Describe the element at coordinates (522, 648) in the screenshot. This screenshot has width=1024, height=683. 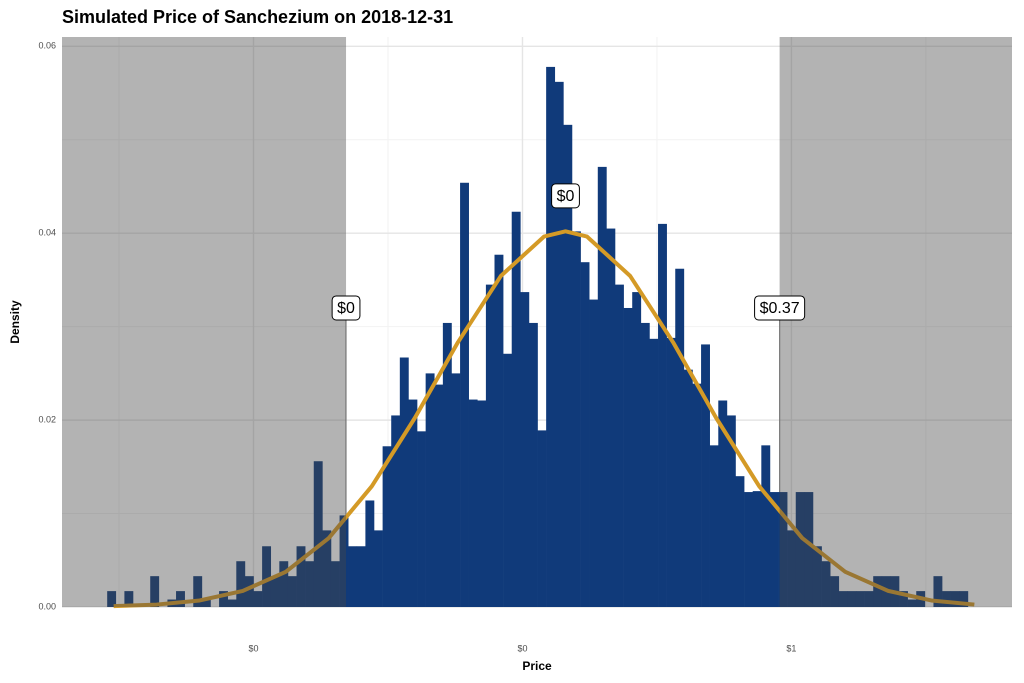
I see `x-tick-label: $0` at that location.